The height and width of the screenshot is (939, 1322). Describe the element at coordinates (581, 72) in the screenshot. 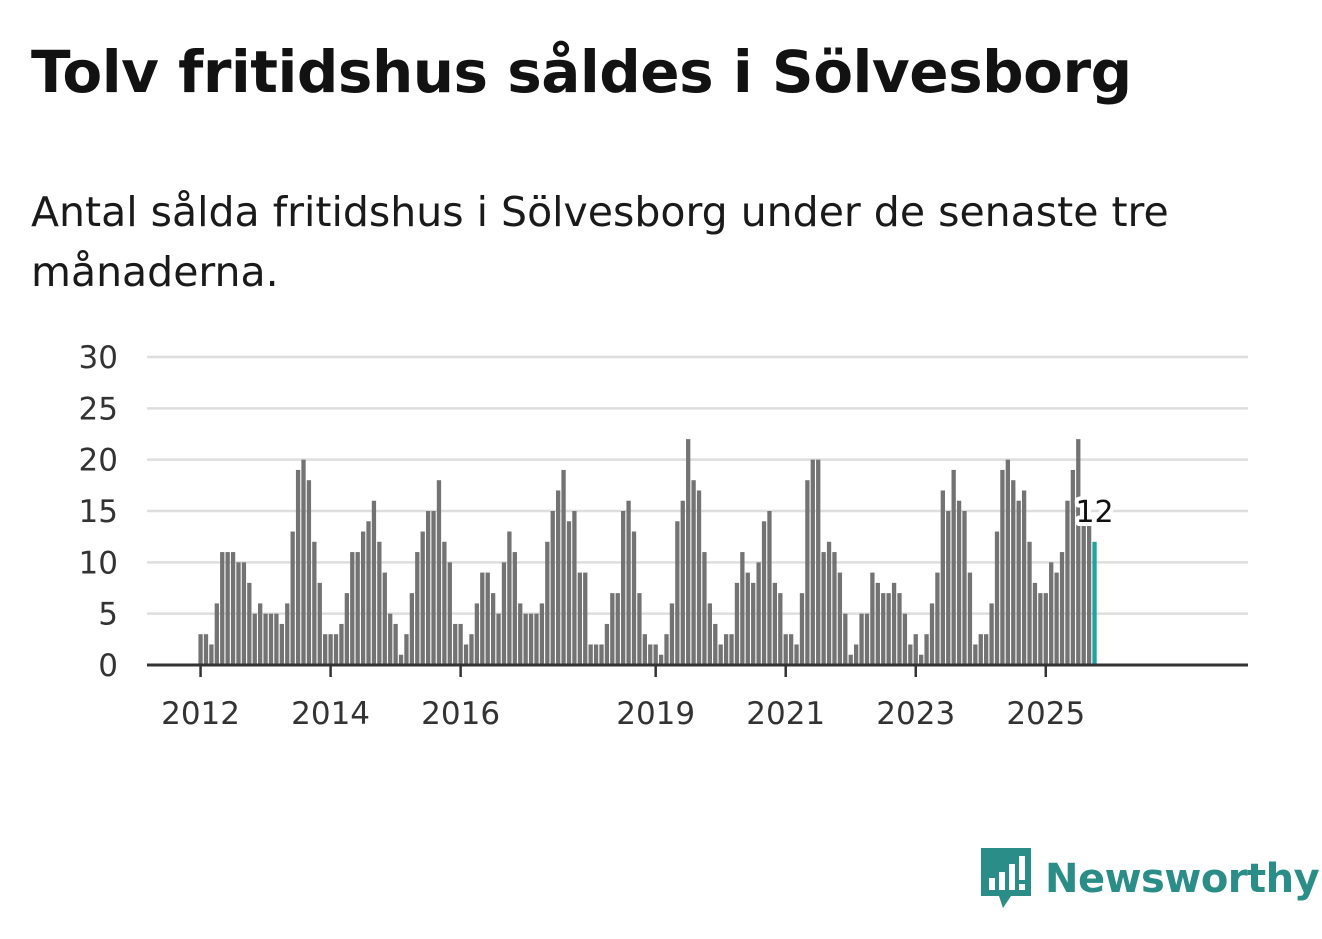

I see `chart-title: Tolv fritidshus såldes i Sölvesborg` at that location.